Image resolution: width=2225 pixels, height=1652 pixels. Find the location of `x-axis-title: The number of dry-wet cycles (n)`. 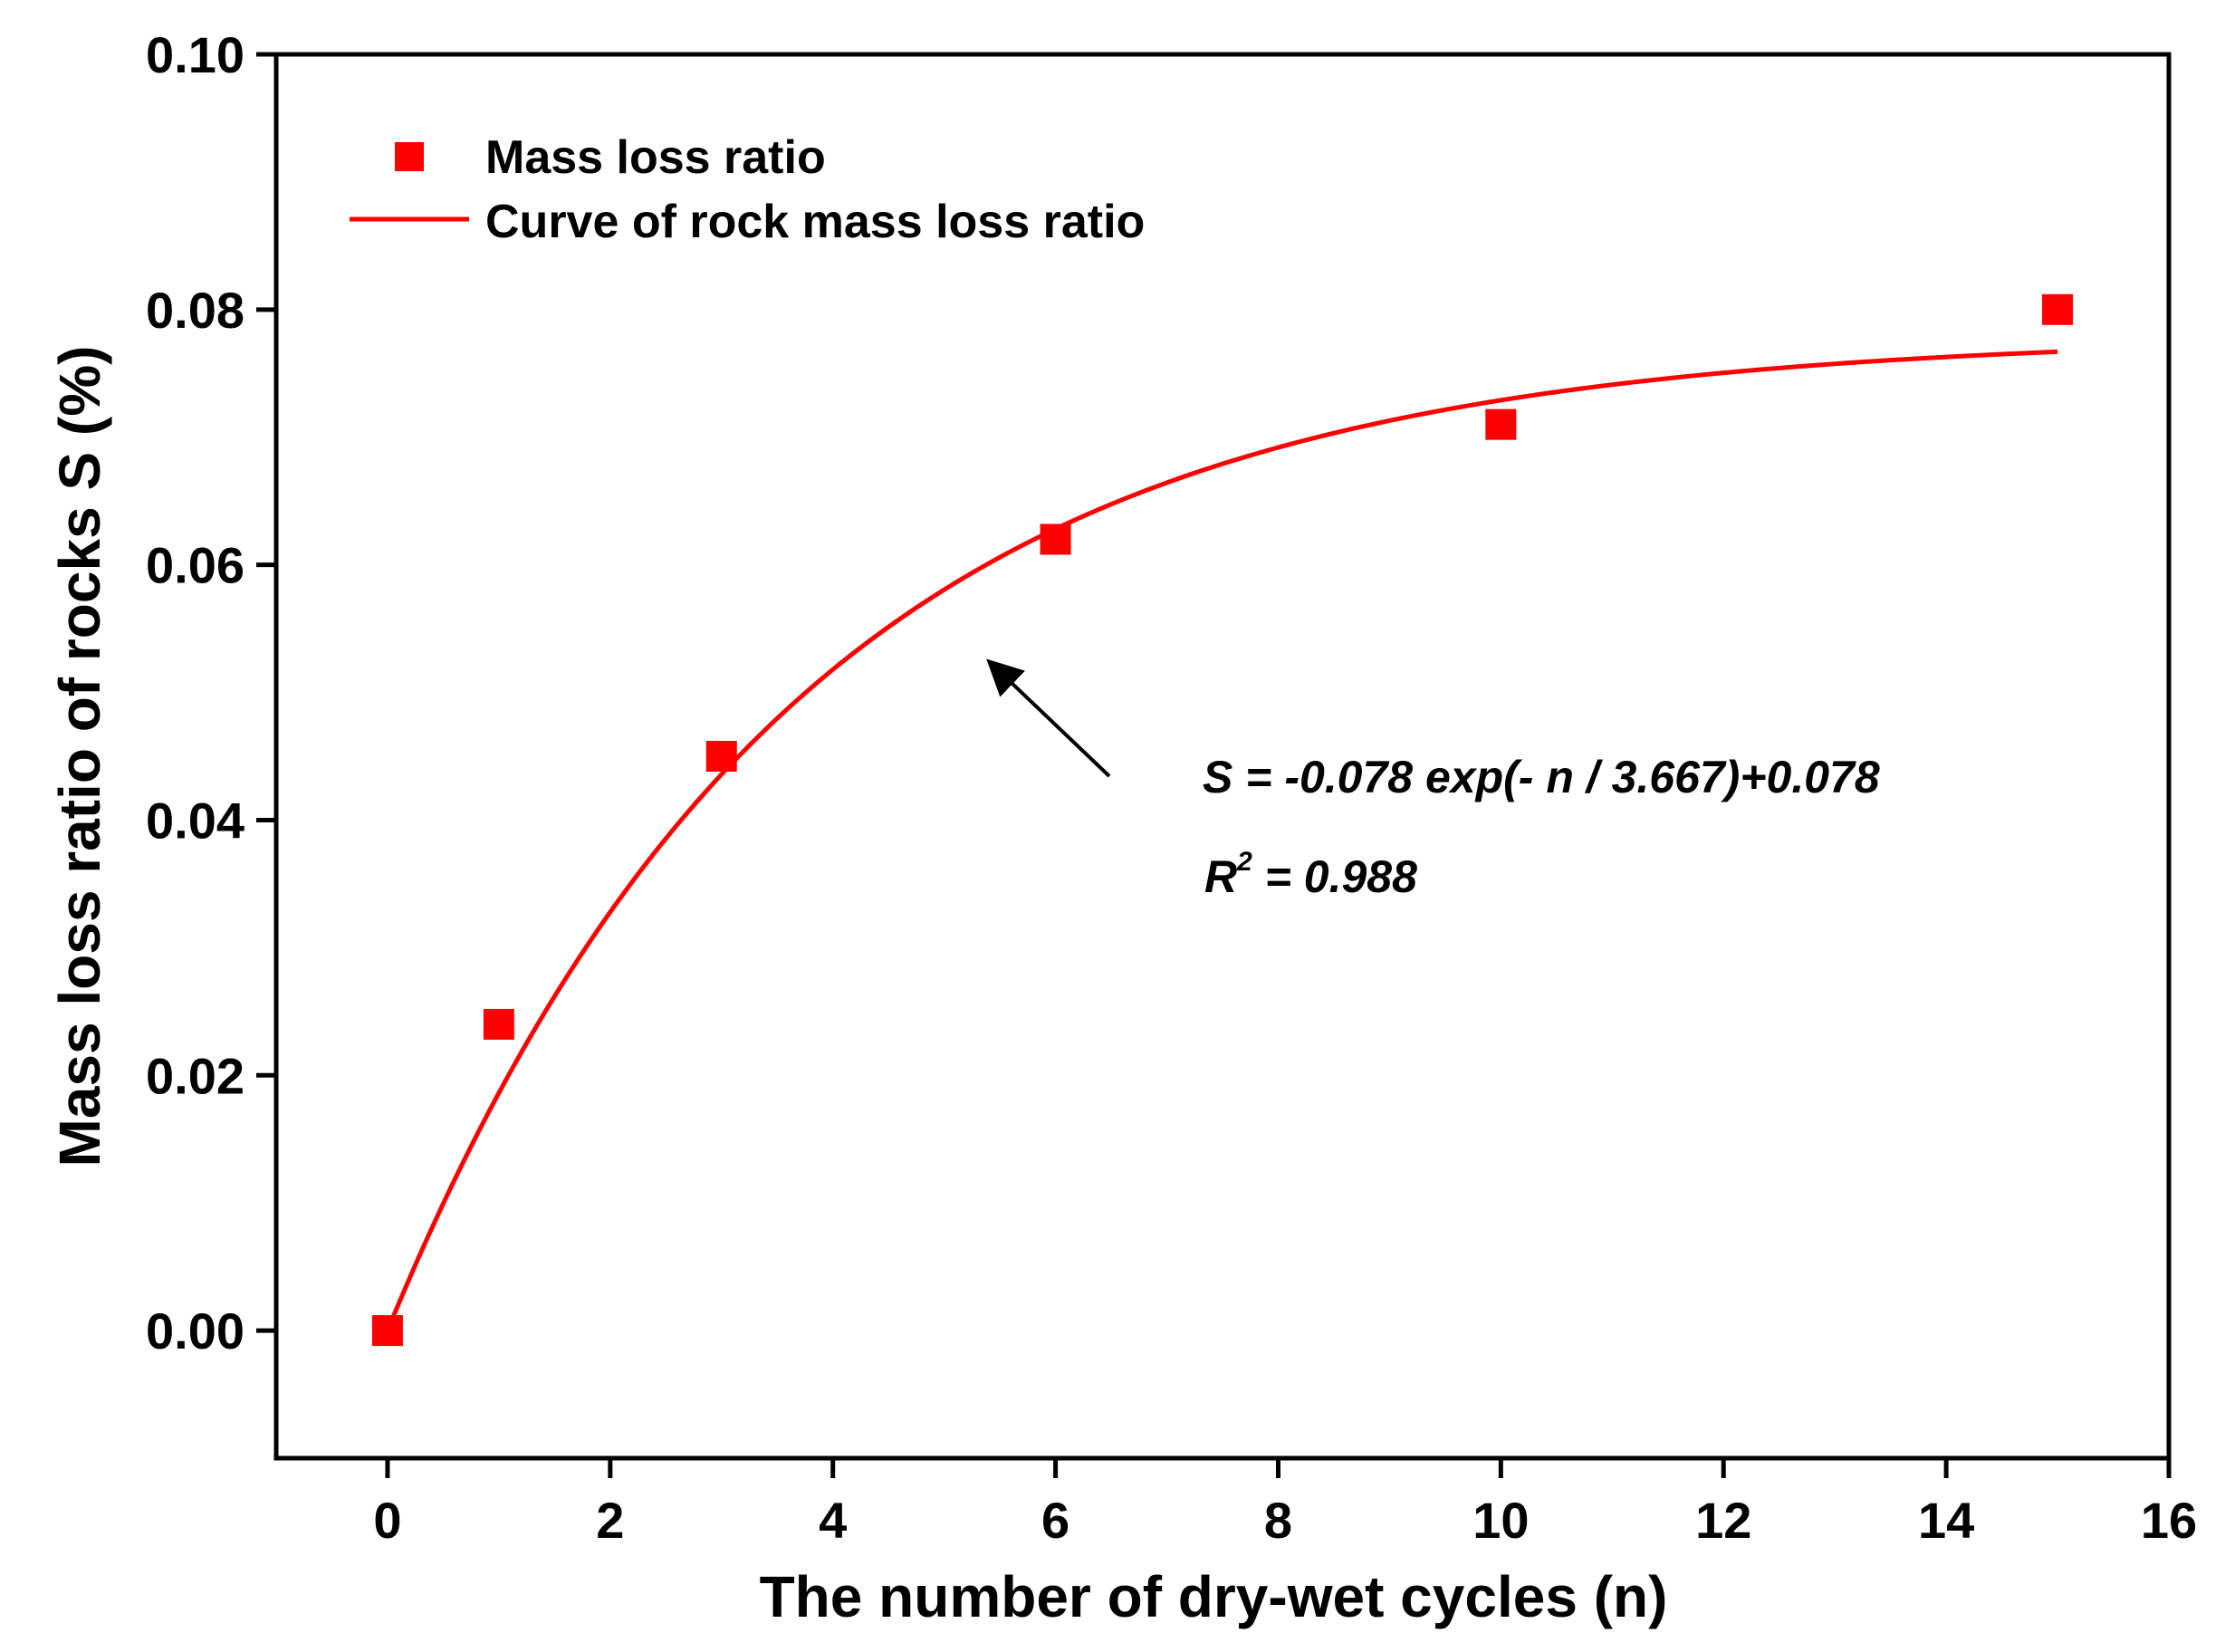

x-axis-title: The number of dry-wet cycles (n) is located at coordinates (1214, 1596).